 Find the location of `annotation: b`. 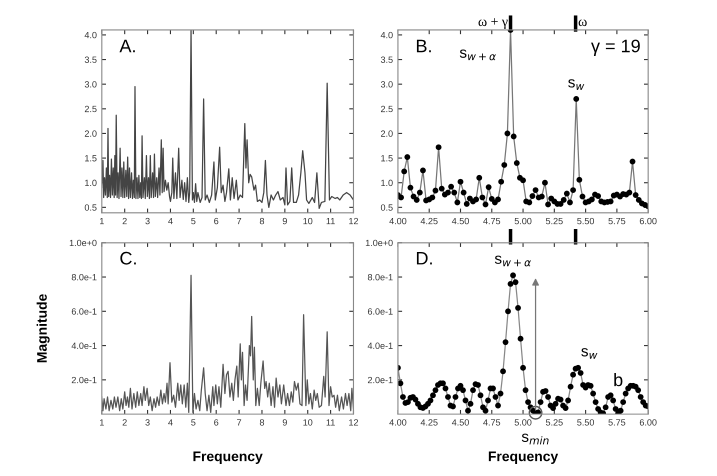

annotation: b is located at coordinates (618, 379).